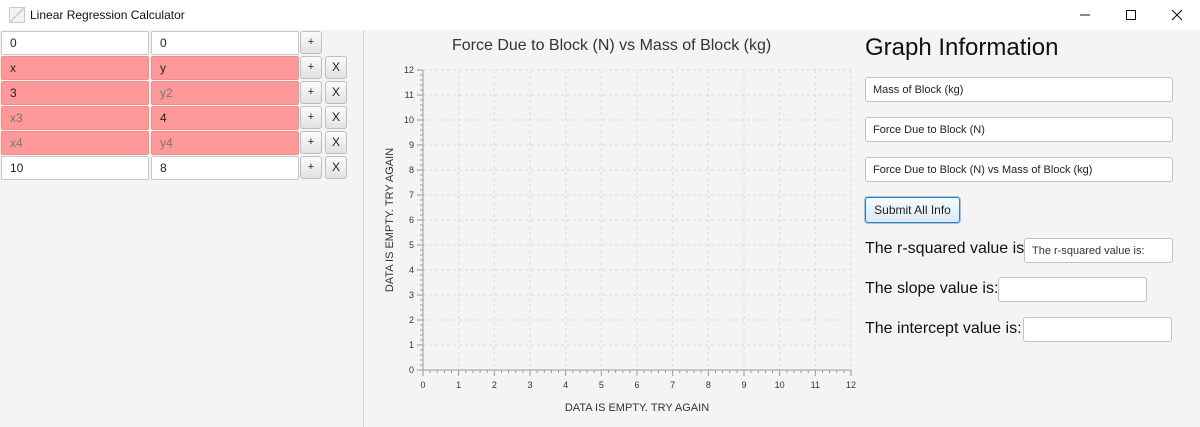  I want to click on intercept-field, so click(1097, 329).